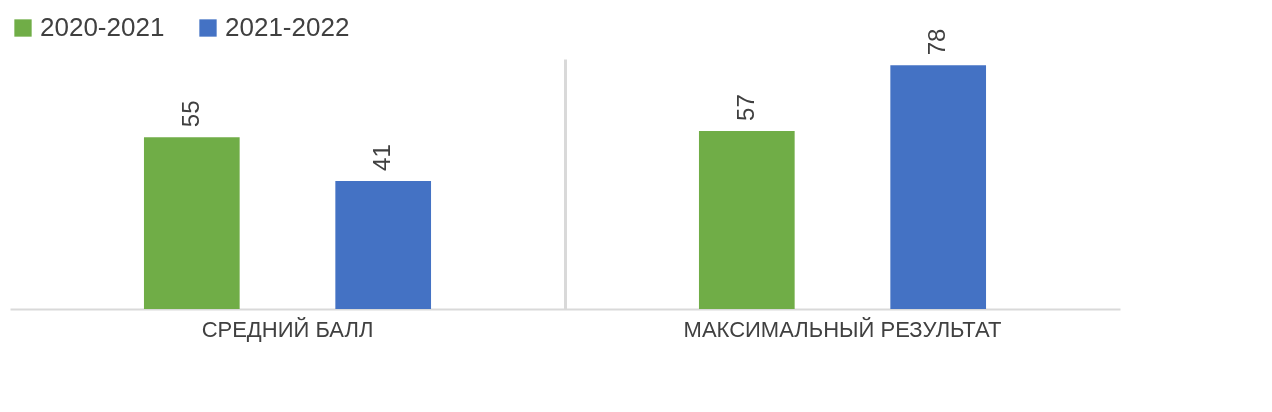 Image resolution: width=1272 pixels, height=412 pixels. What do you see at coordinates (382, 157) in the screenshot?
I see `data-label: 41` at bounding box center [382, 157].